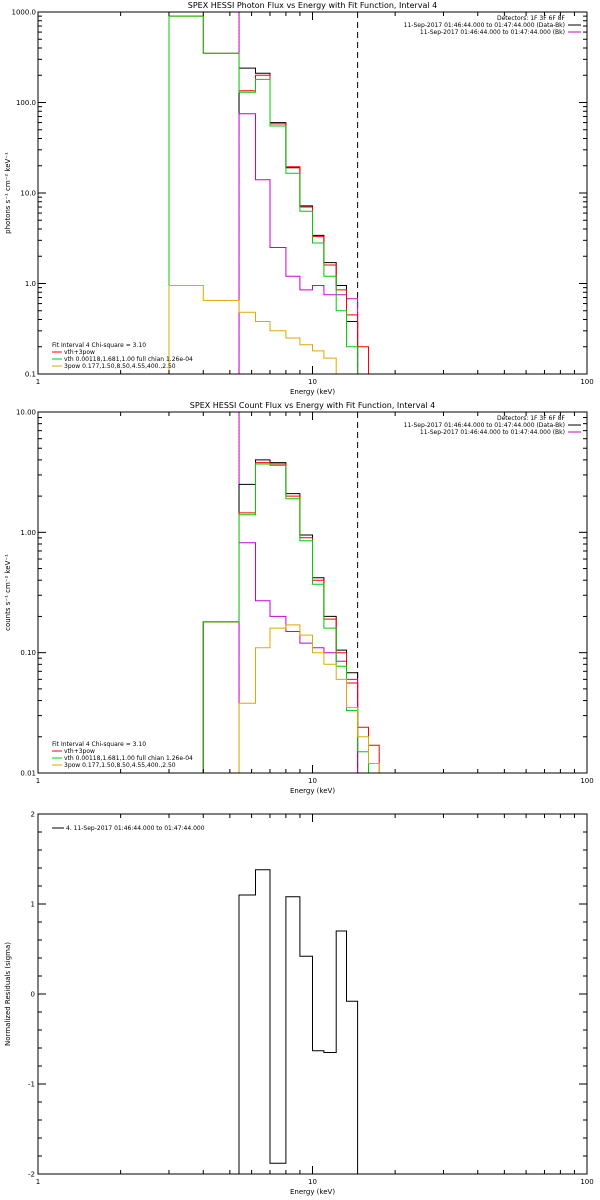 This screenshot has height=1200, width=600. Describe the element at coordinates (28, 774) in the screenshot. I see `y-tick-label: 0.01` at that location.